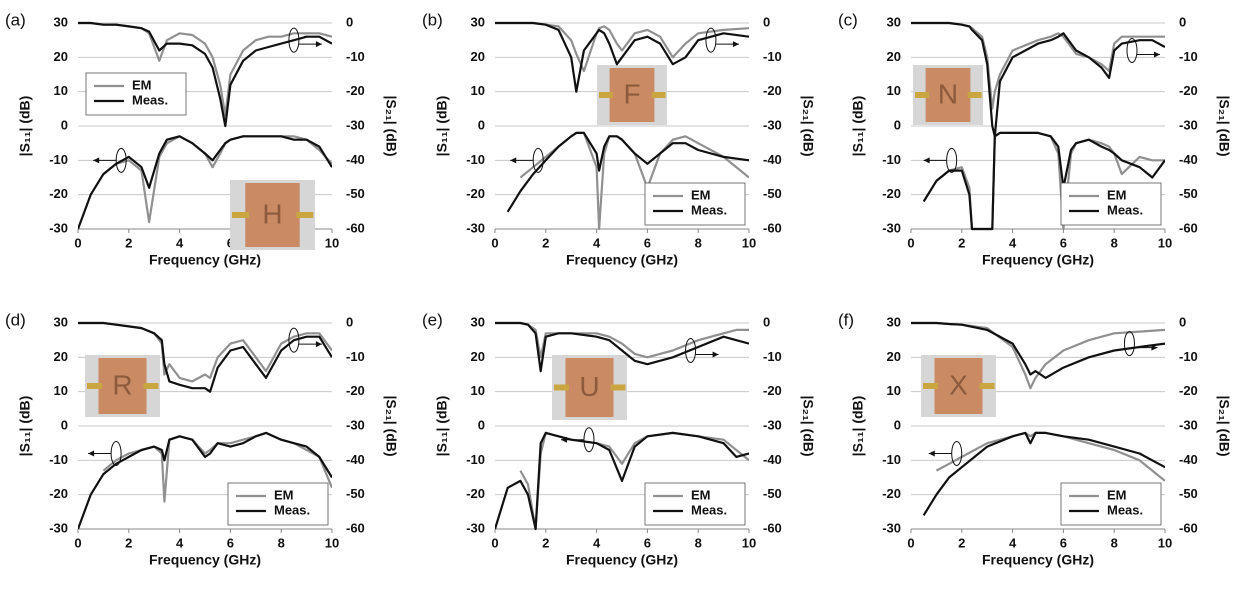 This screenshot has height=590, width=1236. I want to click on y2-tick-label: 0, so click(349, 321).